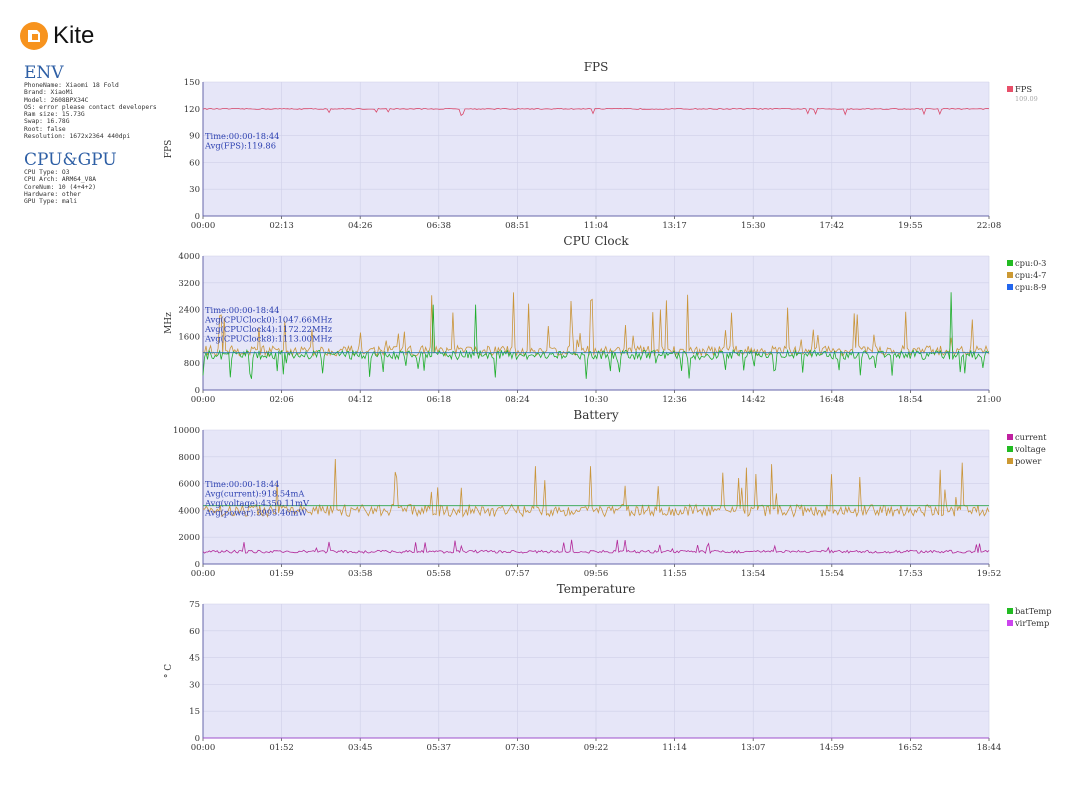  What do you see at coordinates (56, 100) in the screenshot?
I see `env-model: Model: 2608BPX34C` at bounding box center [56, 100].